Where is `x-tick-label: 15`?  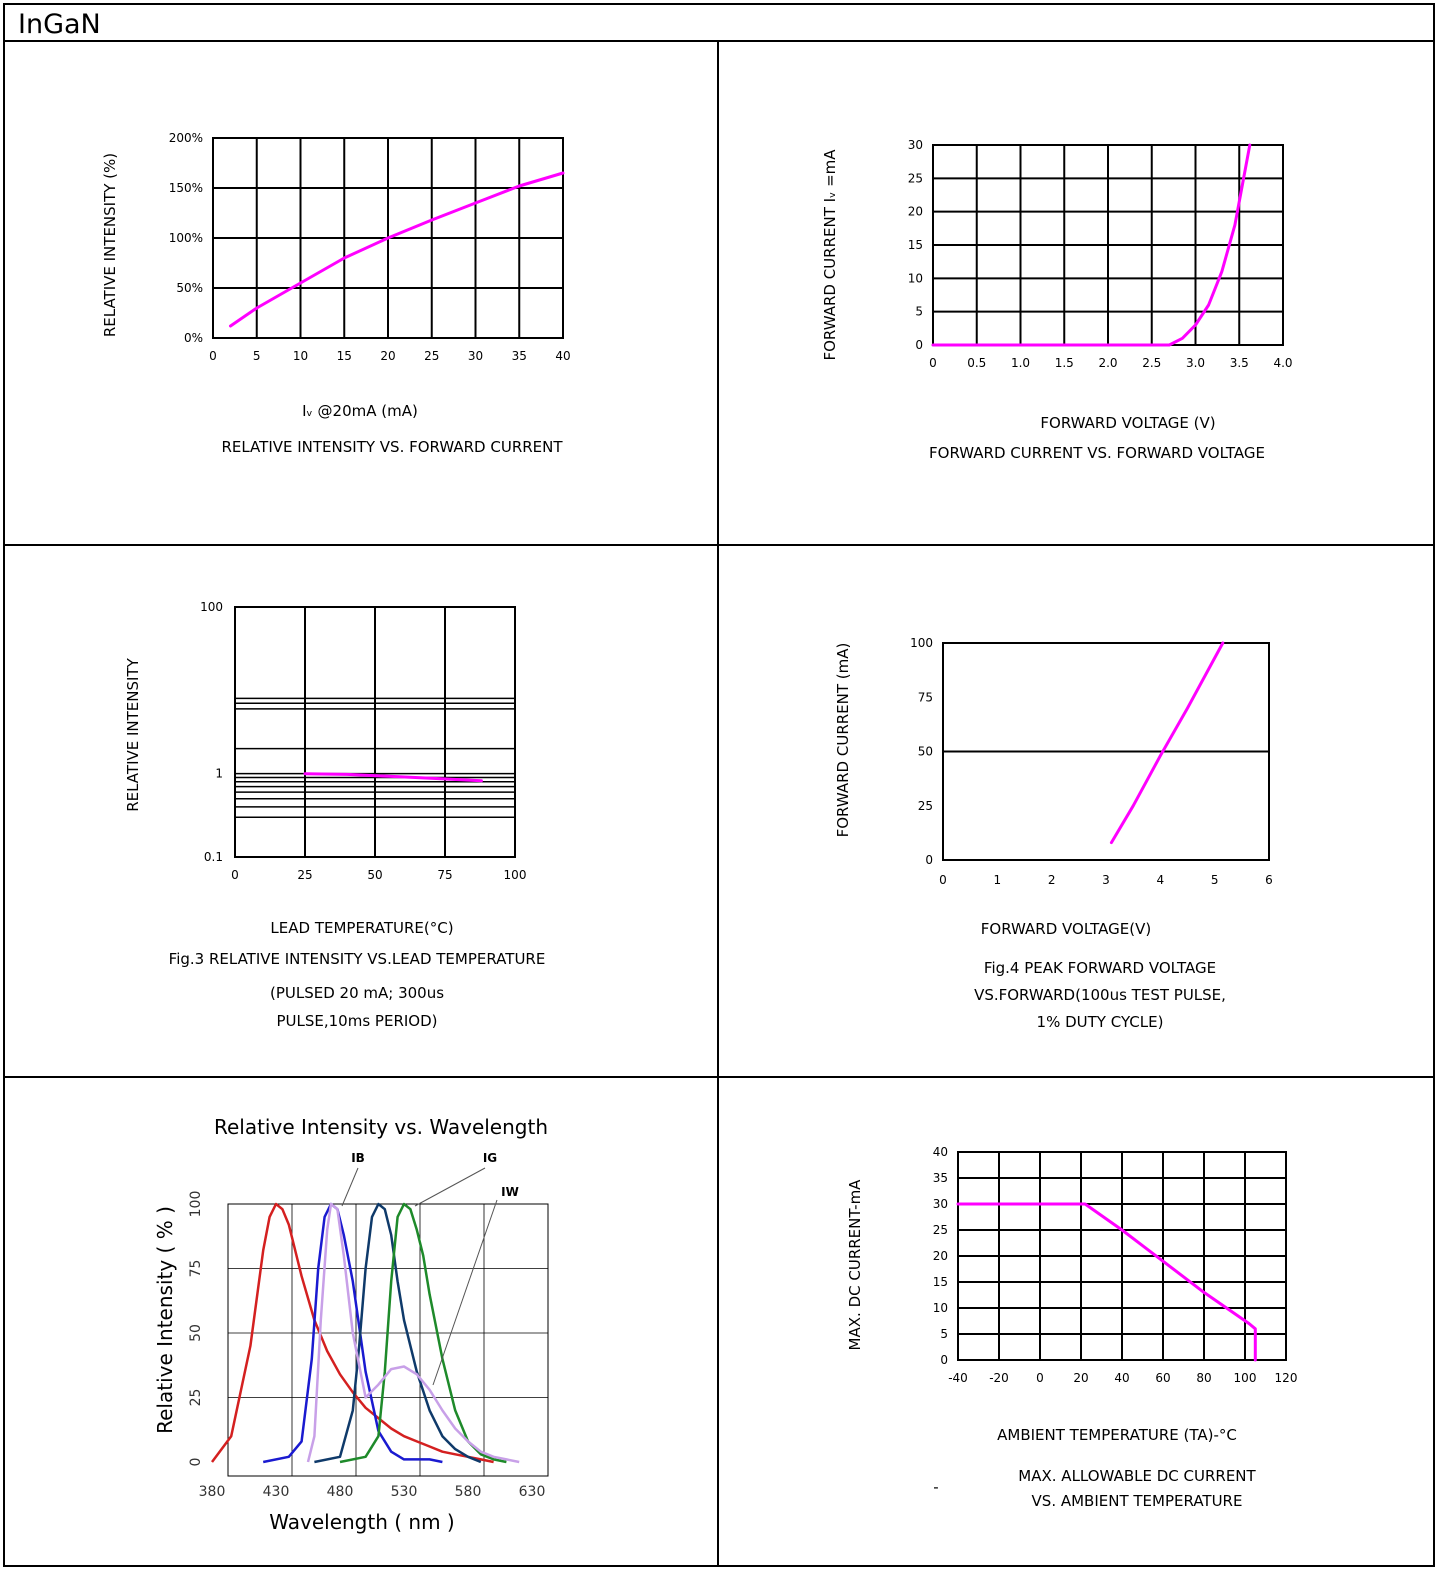 x-tick-label: 15 is located at coordinates (344, 356).